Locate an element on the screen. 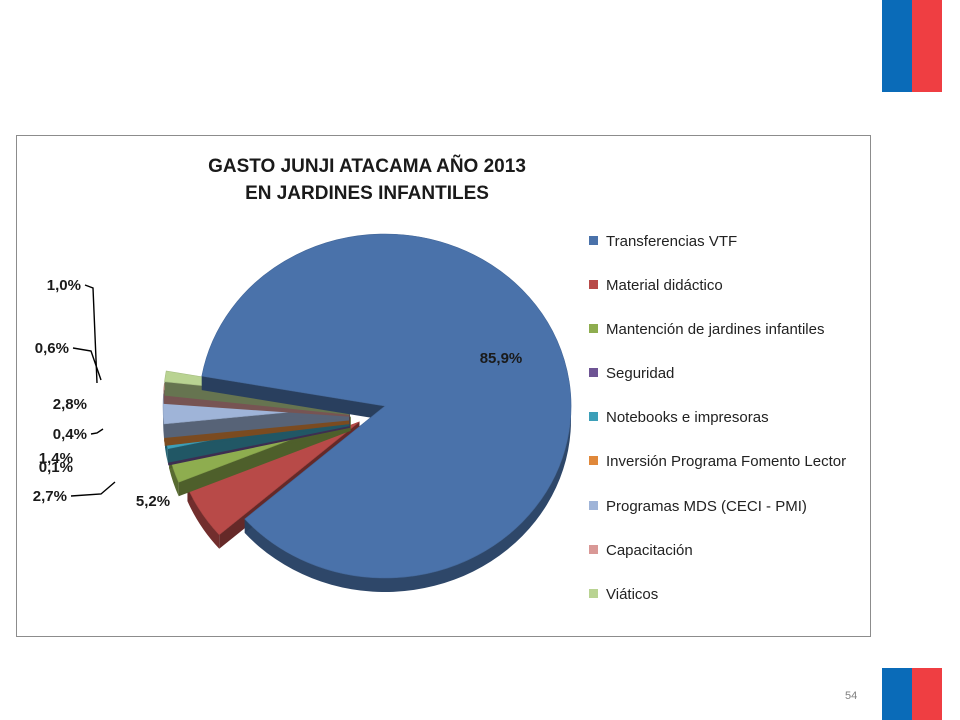  legend-item: Mantención de jardines infantiles is located at coordinates (727, 329).